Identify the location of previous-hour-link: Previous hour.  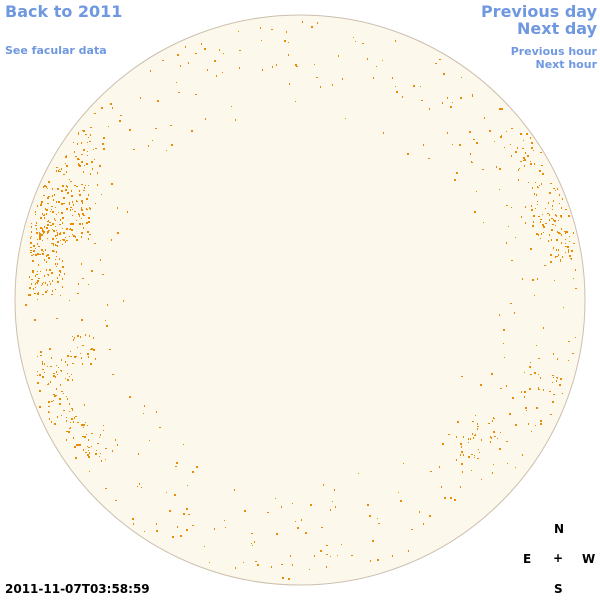
(553, 51).